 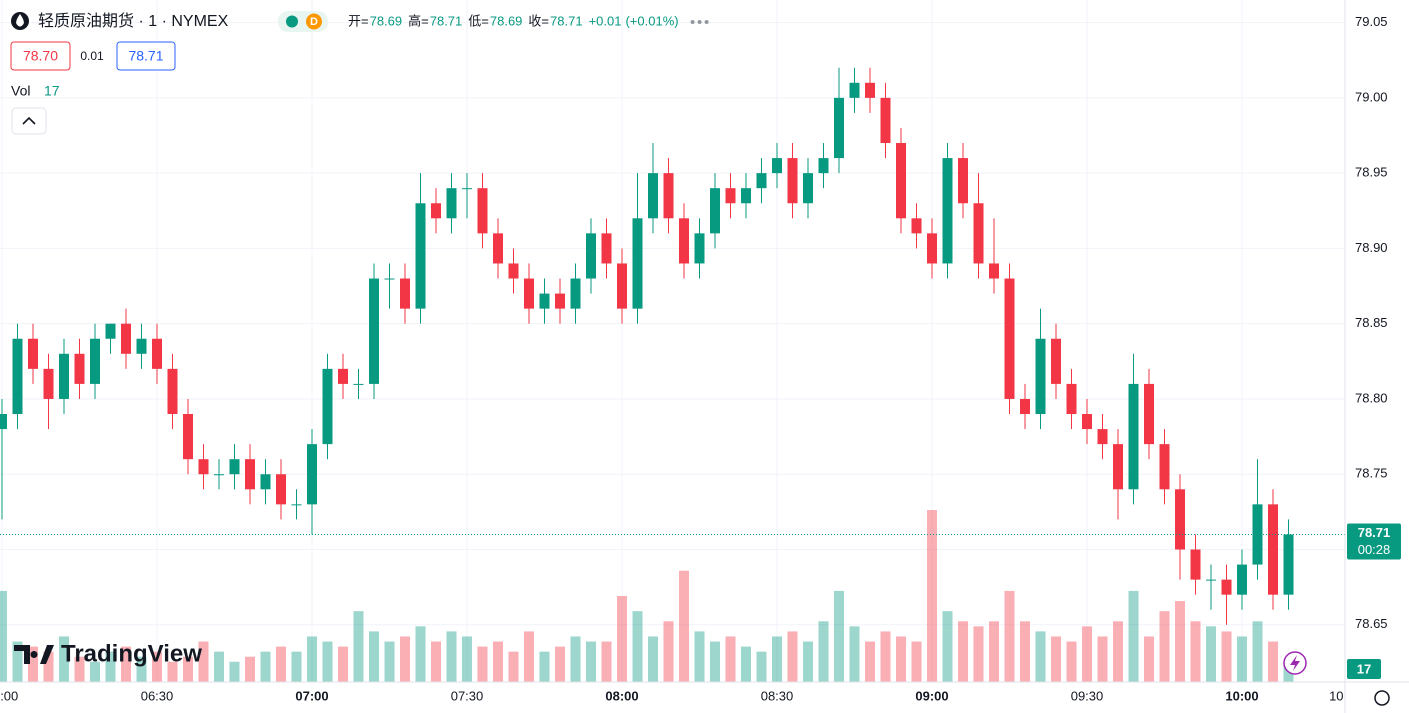 I want to click on countdown: 00:28, so click(x=1374, y=549).